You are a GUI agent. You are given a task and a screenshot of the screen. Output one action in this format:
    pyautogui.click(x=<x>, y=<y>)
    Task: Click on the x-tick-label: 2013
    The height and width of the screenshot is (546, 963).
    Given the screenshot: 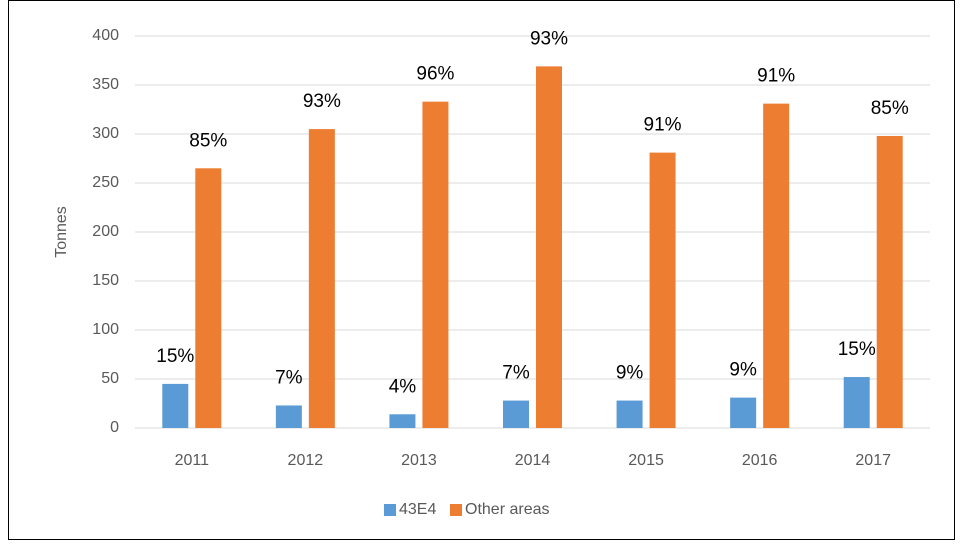 What is the action you would take?
    pyautogui.click(x=419, y=460)
    